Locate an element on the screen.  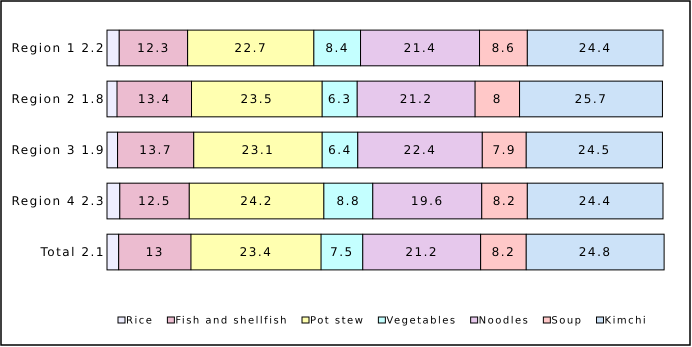
data-label: 24.2 is located at coordinates (256, 201).